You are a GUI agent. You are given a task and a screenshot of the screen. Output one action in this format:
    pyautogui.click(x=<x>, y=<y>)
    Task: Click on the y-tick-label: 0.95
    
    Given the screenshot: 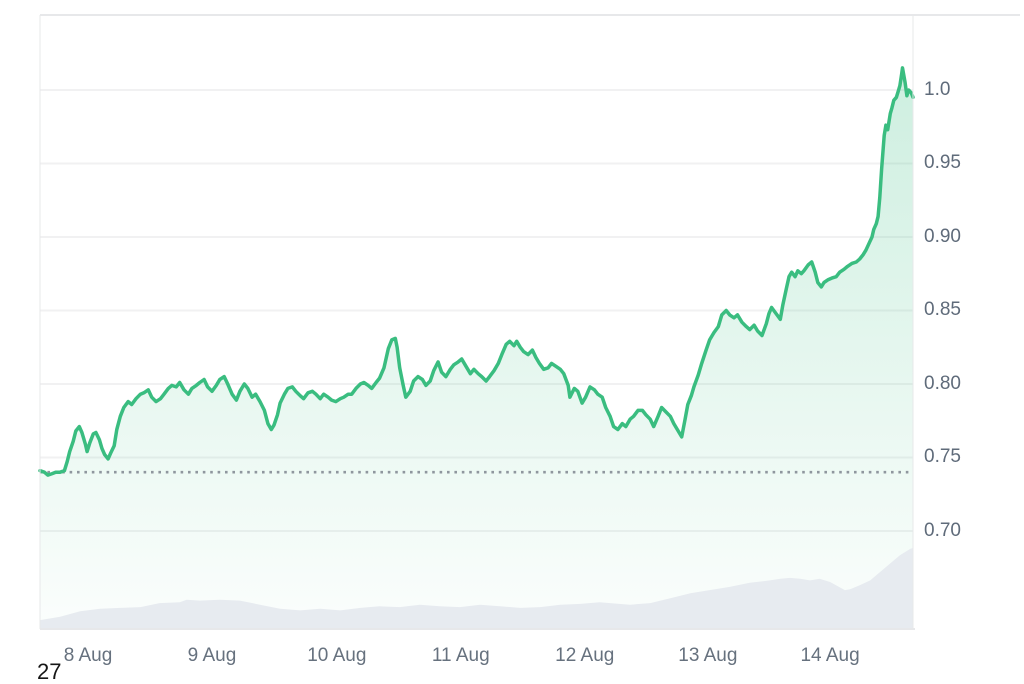 What is the action you would take?
    pyautogui.click(x=942, y=163)
    